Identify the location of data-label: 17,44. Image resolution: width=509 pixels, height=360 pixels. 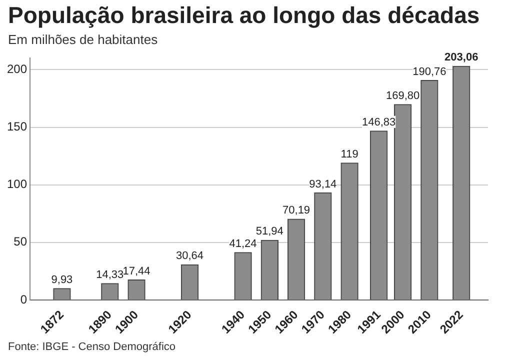
(136, 271).